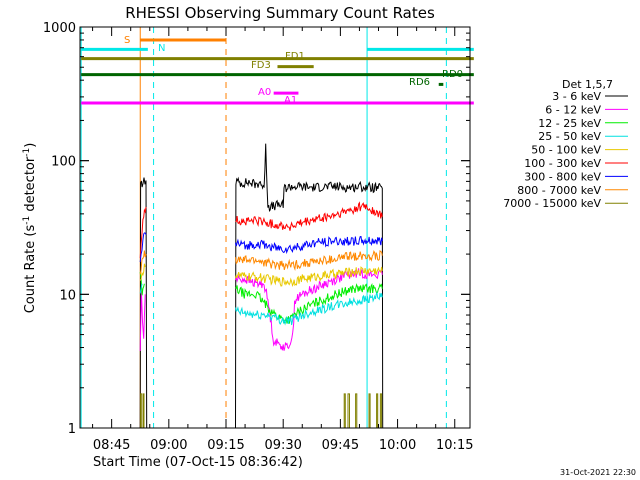 The height and width of the screenshot is (480, 640). What do you see at coordinates (168, 445) in the screenshot?
I see `x-tick-label: 09:00` at bounding box center [168, 445].